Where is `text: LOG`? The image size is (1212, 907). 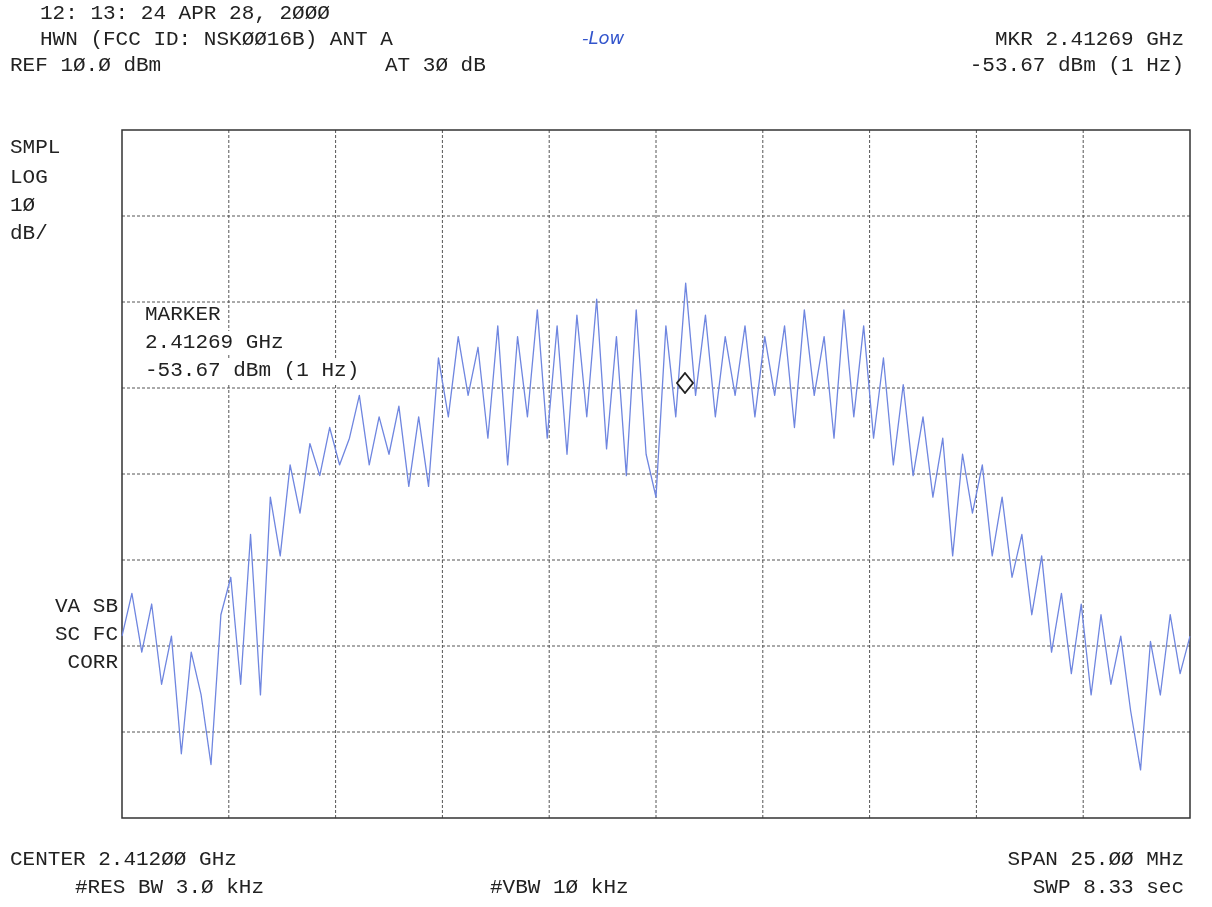 text: LOG is located at coordinates (29, 178).